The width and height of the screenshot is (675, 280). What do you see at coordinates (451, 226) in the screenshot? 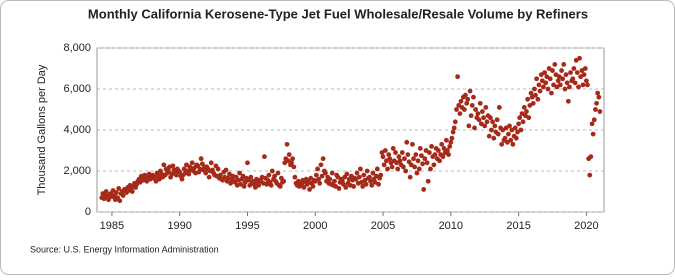
I see `x-tick-label: 2010` at bounding box center [451, 226].